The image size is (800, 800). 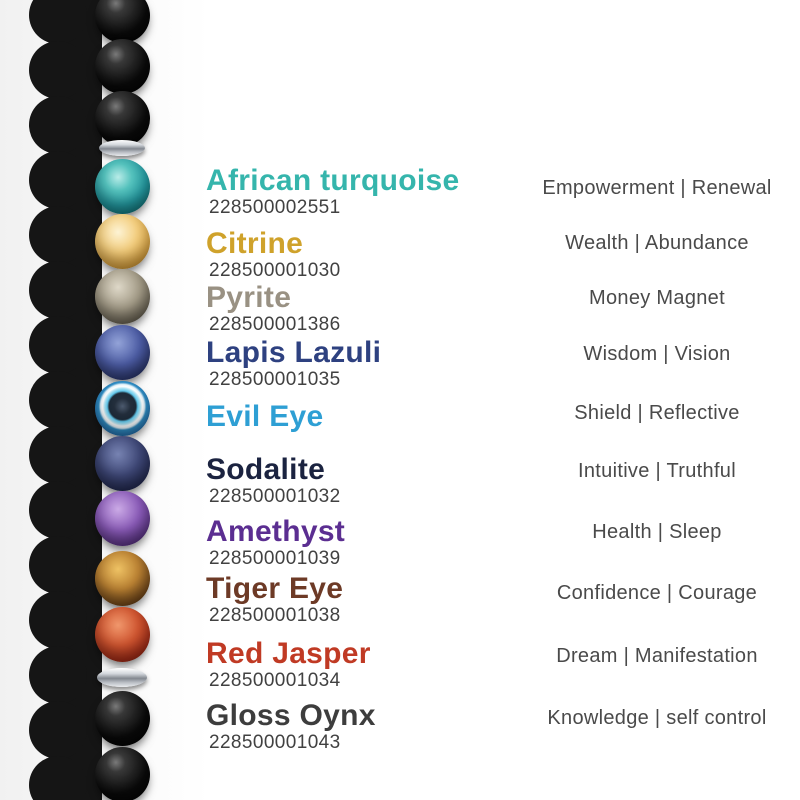 I want to click on stone-row: Amethyst 228500001039, so click(x=275, y=541).